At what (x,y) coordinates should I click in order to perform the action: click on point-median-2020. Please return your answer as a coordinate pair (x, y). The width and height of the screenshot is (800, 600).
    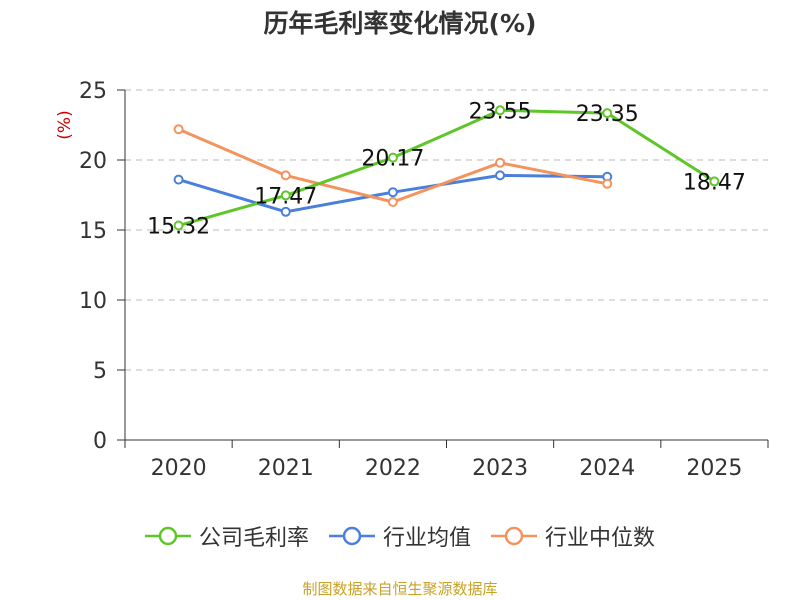
    Looking at the image, I should click on (178, 129).